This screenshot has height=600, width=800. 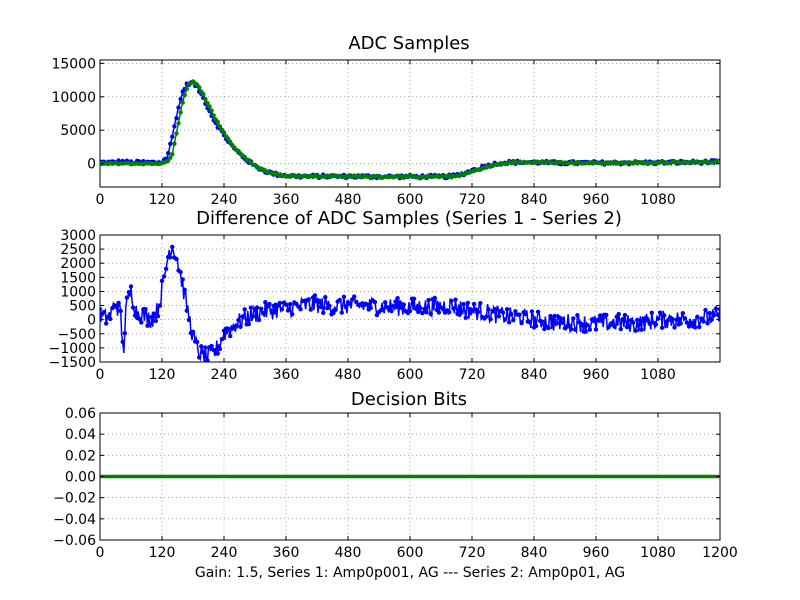 What do you see at coordinates (73, 64) in the screenshot?
I see `y-tick-label: 15000` at bounding box center [73, 64].